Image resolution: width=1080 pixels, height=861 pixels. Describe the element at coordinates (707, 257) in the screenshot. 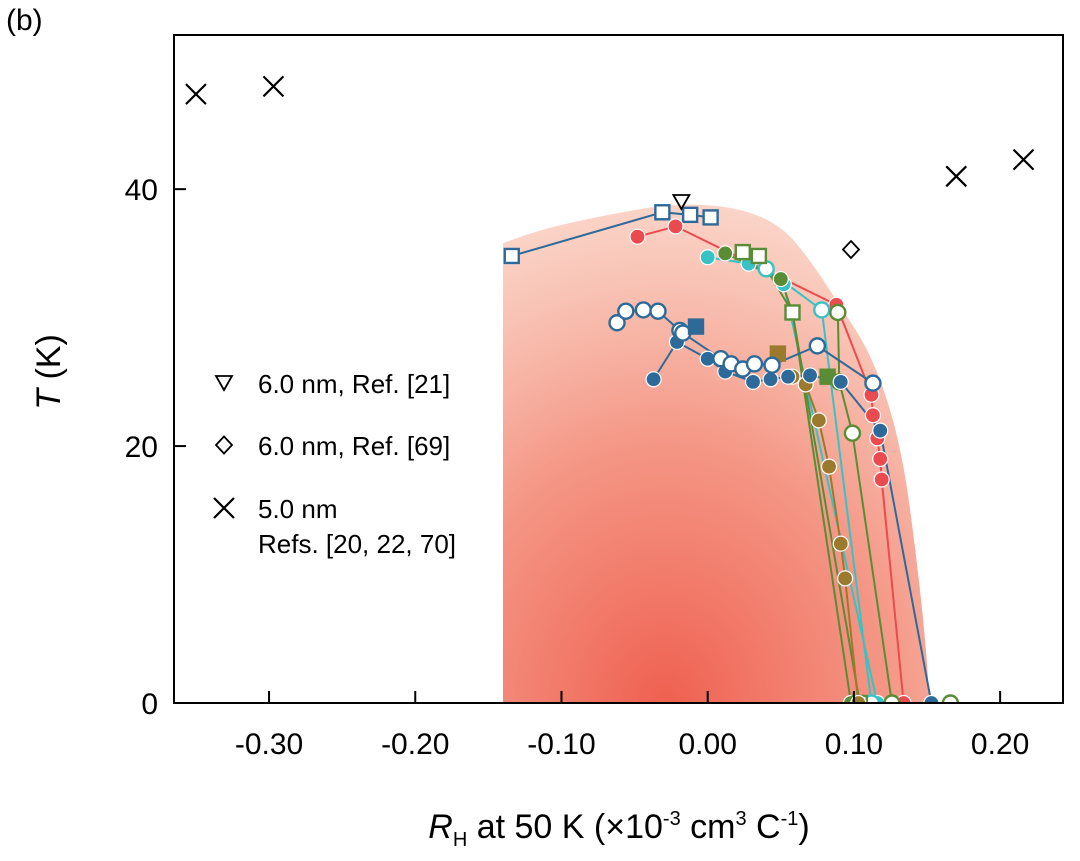

I see `data-point-s2-p0` at that location.